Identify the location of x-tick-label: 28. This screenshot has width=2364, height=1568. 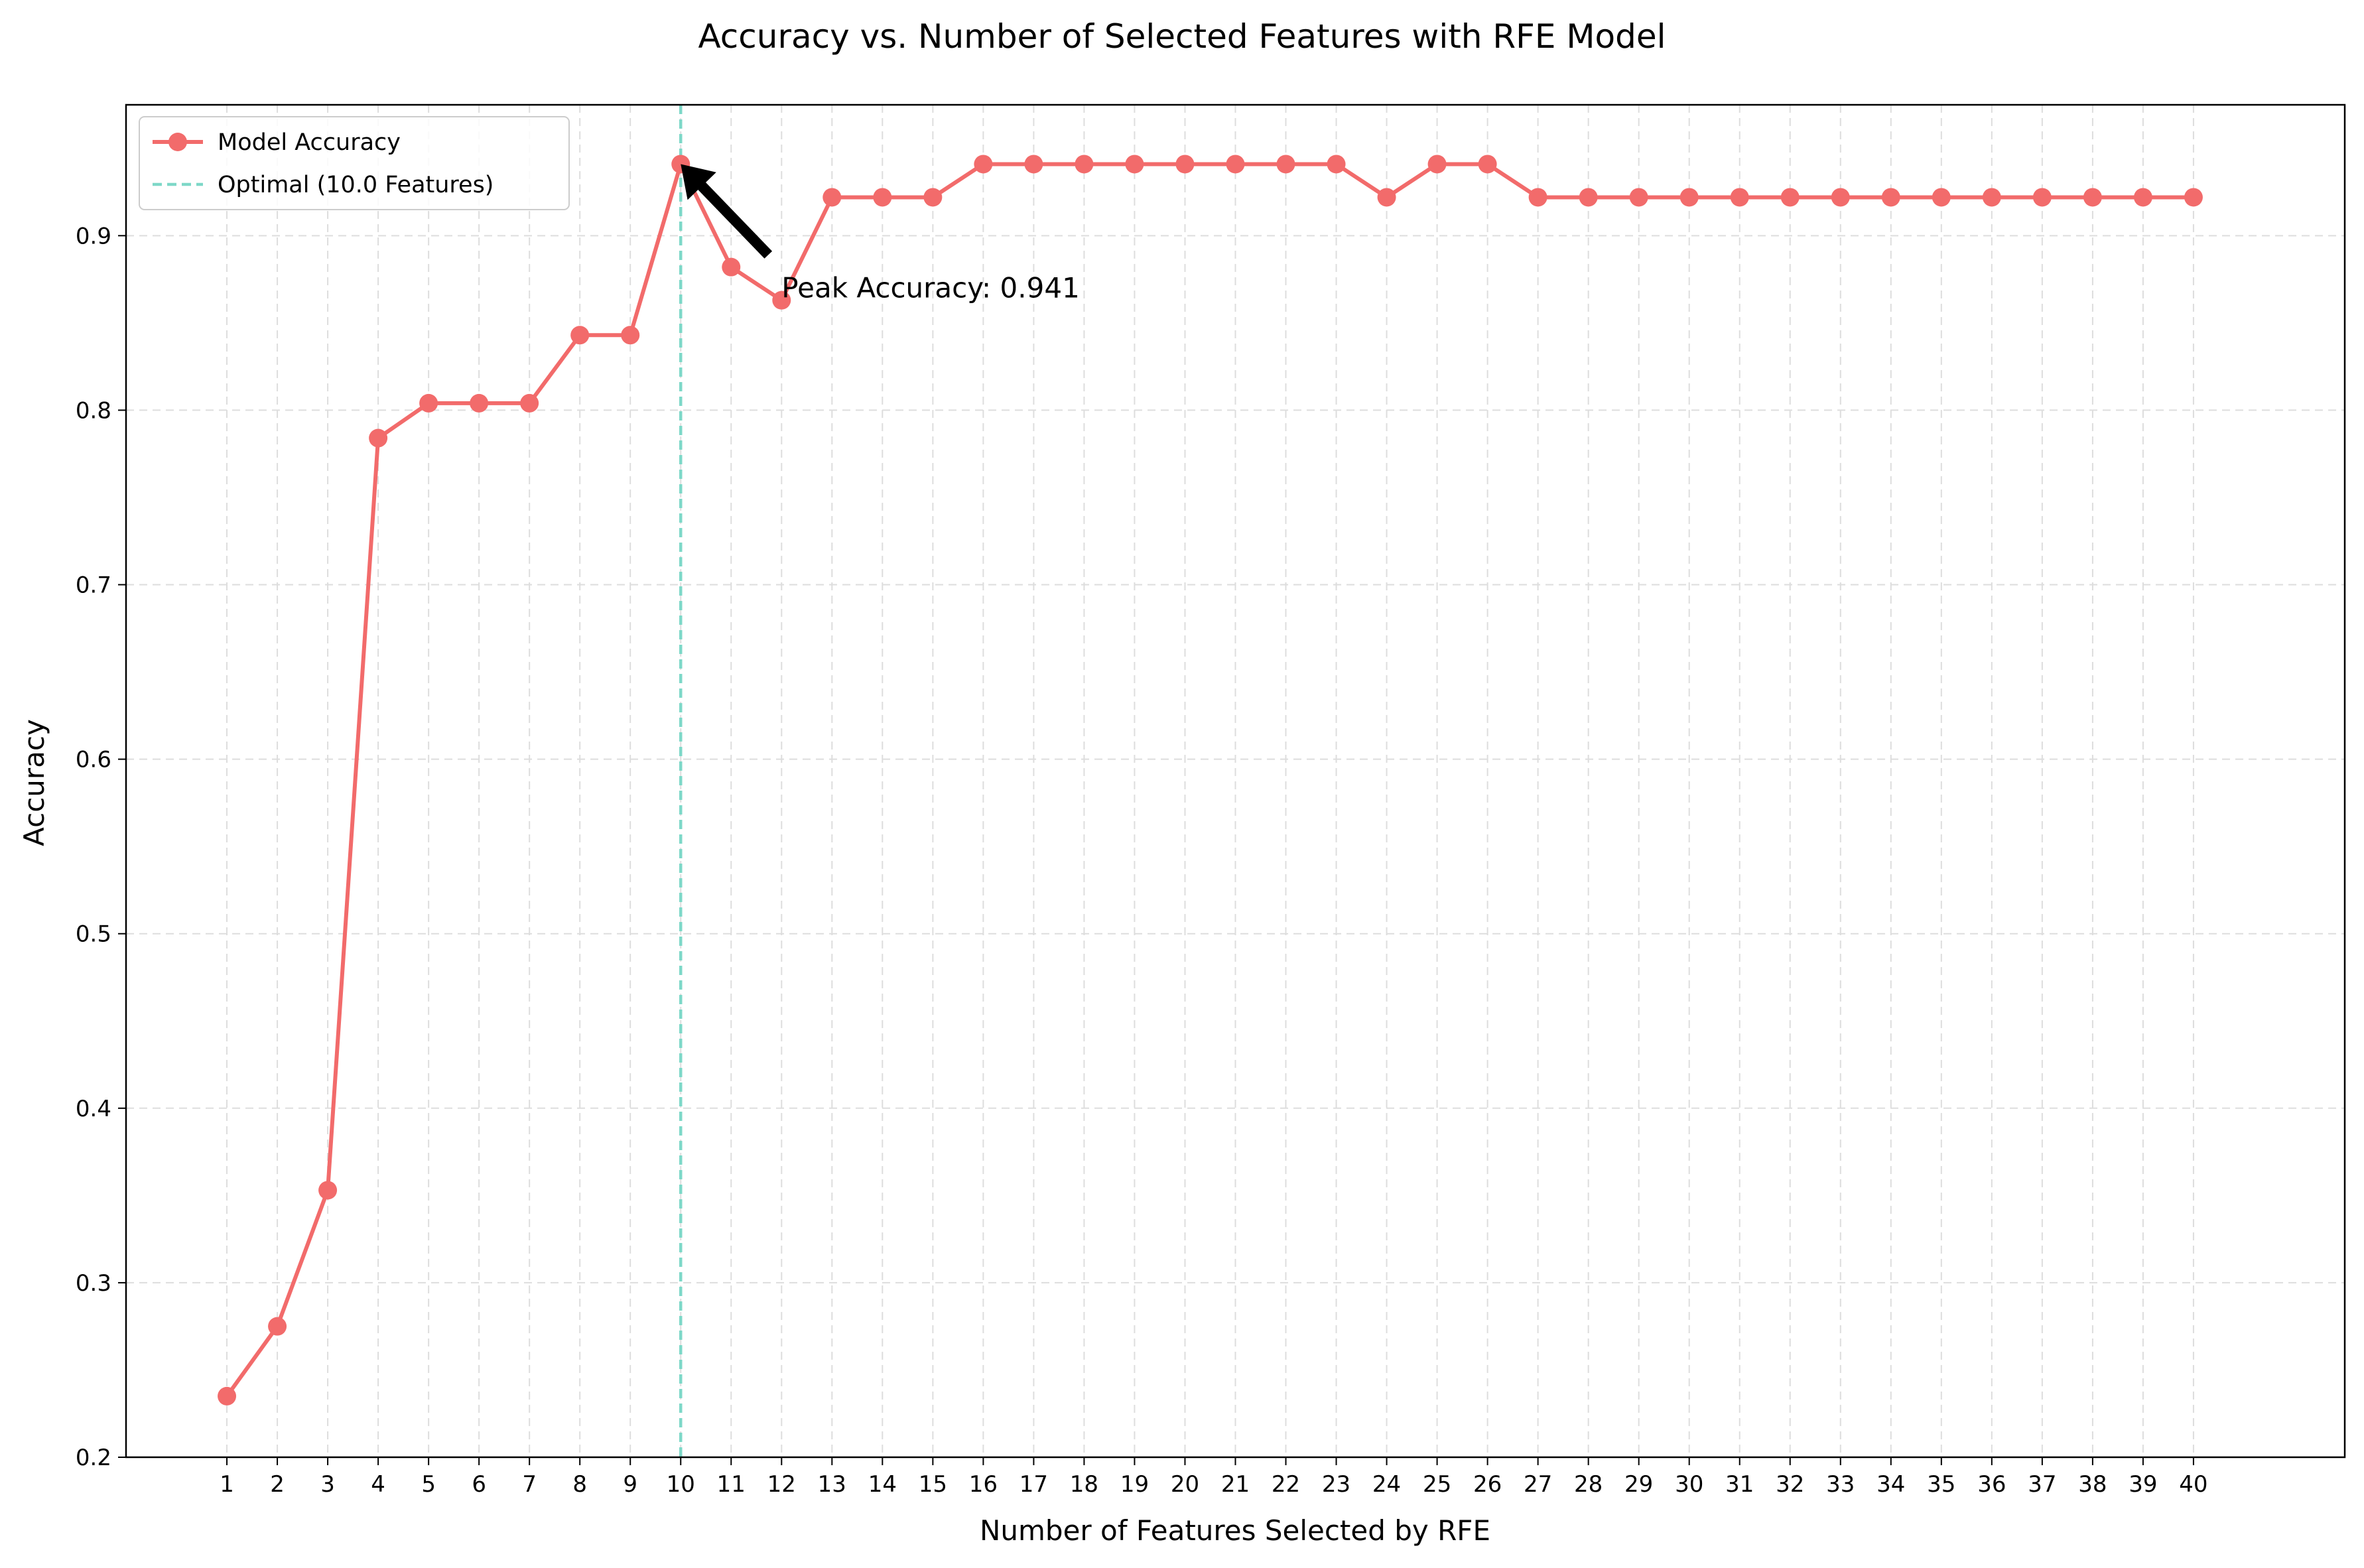
(1588, 1484).